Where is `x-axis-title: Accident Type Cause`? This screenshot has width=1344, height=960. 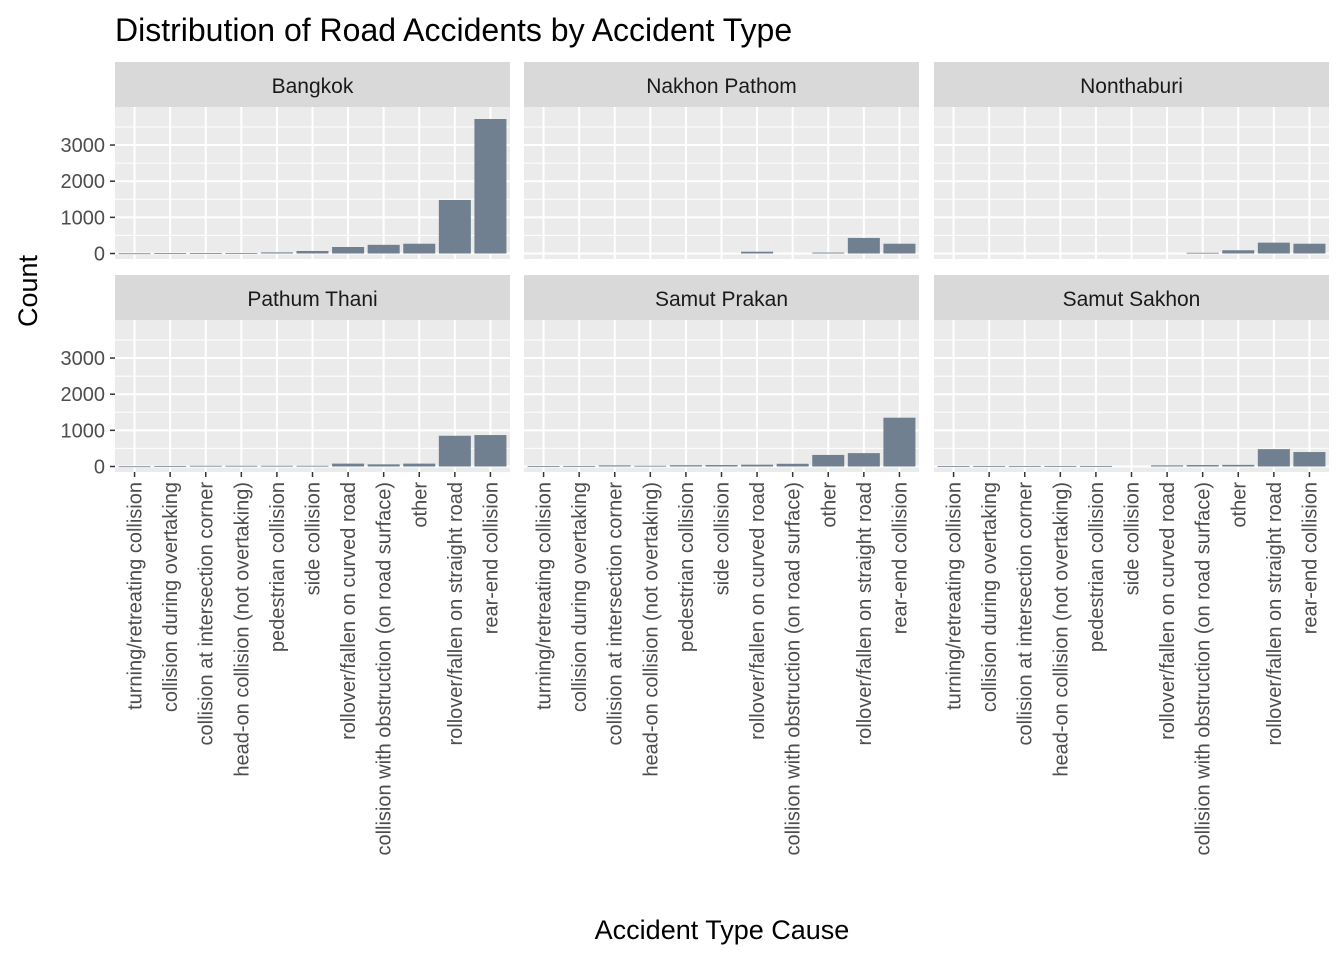 x-axis-title: Accident Type Cause is located at coordinates (722, 930).